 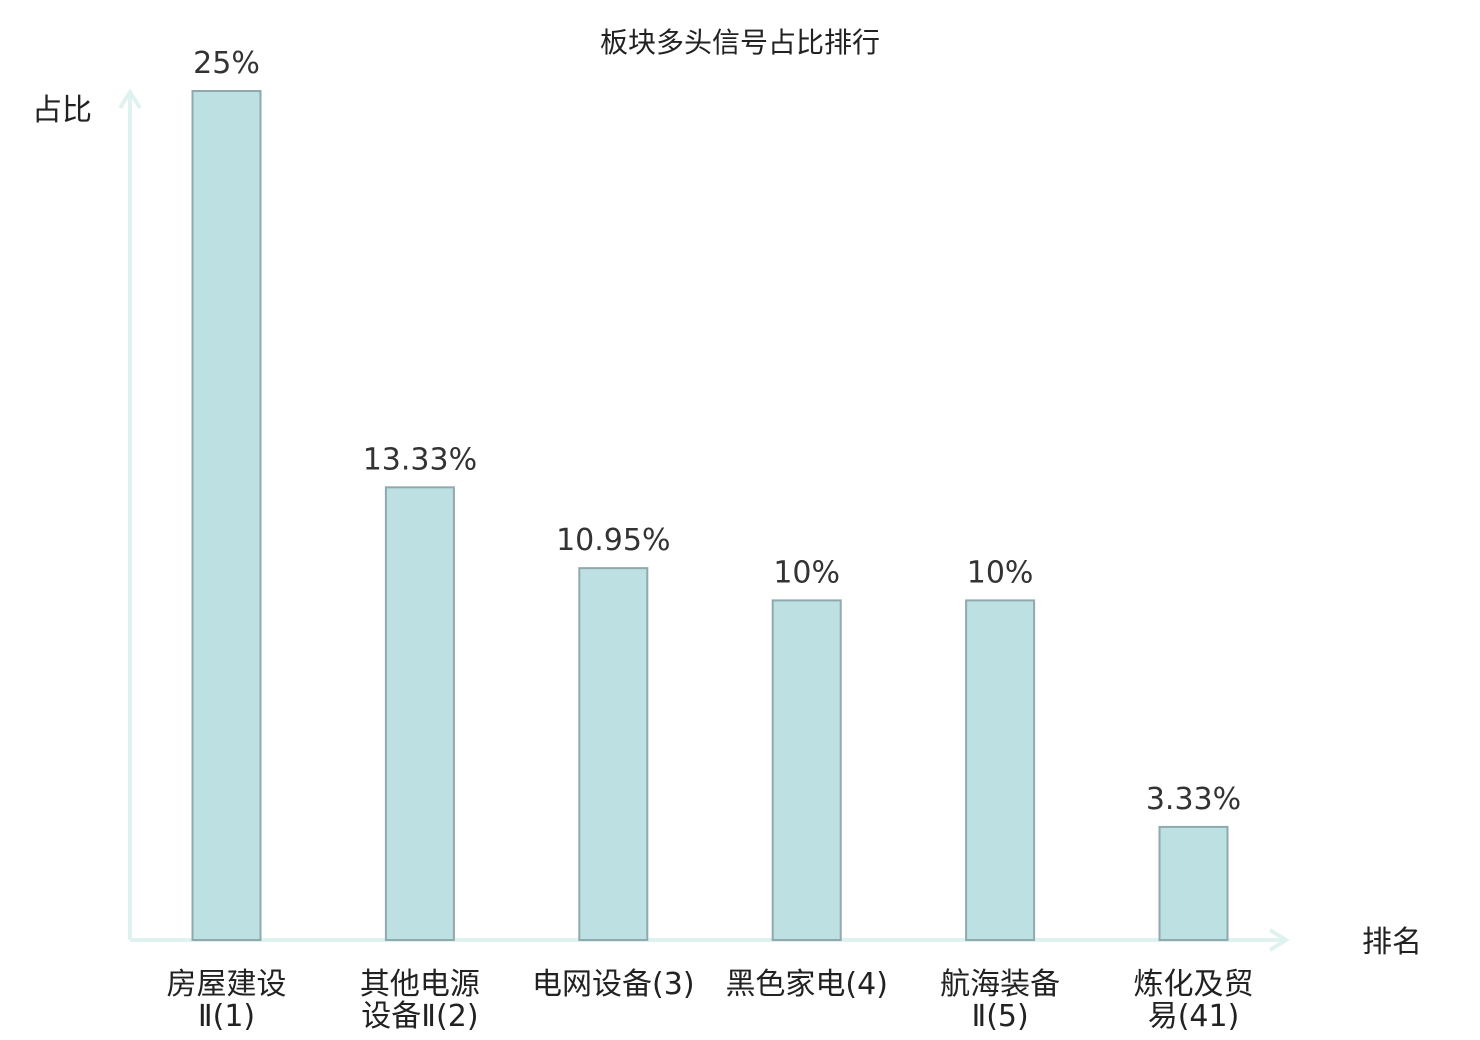 What do you see at coordinates (740, 42) in the screenshot?
I see `chart-title: 板块多头信号占比排行` at bounding box center [740, 42].